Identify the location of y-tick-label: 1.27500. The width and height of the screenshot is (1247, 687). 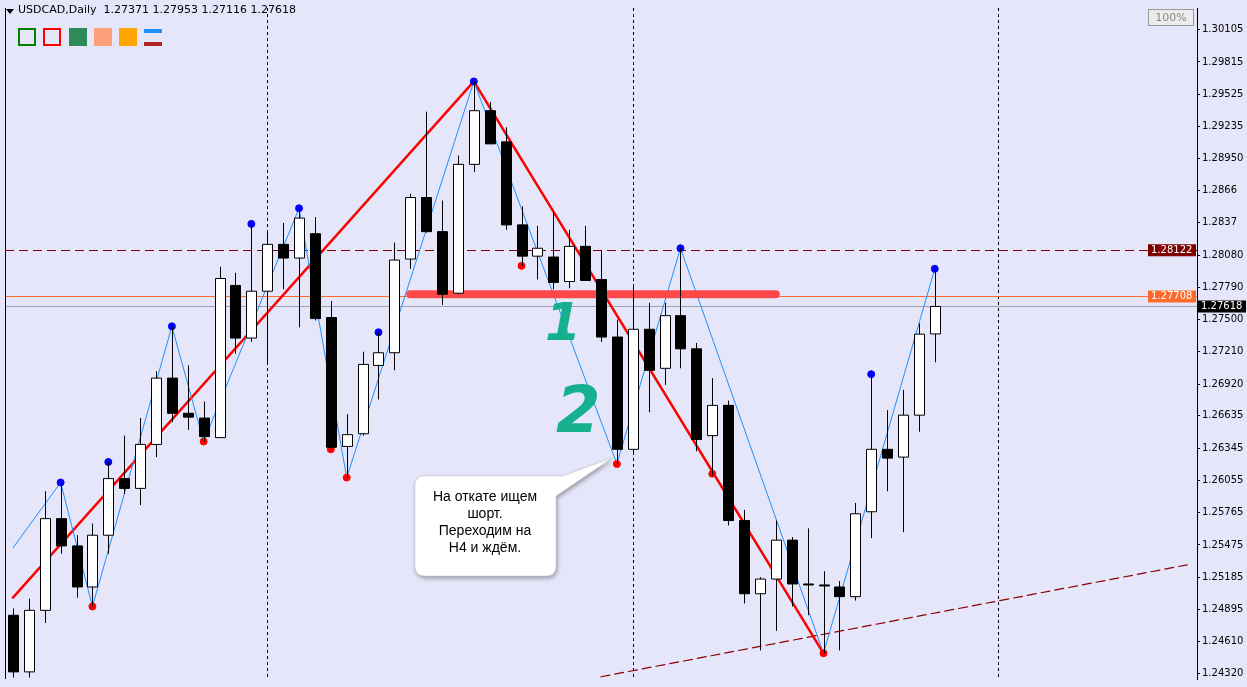
(1223, 319).